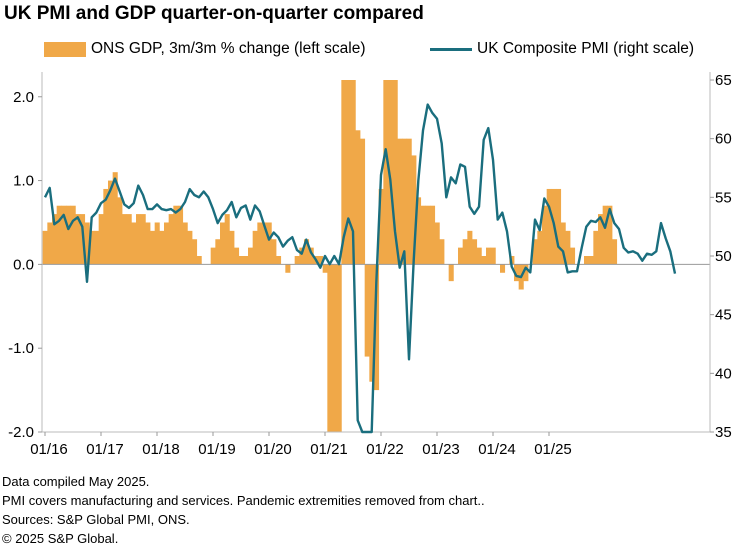  Describe the element at coordinates (723, 256) in the screenshot. I see `right-tick-label: 50` at that location.